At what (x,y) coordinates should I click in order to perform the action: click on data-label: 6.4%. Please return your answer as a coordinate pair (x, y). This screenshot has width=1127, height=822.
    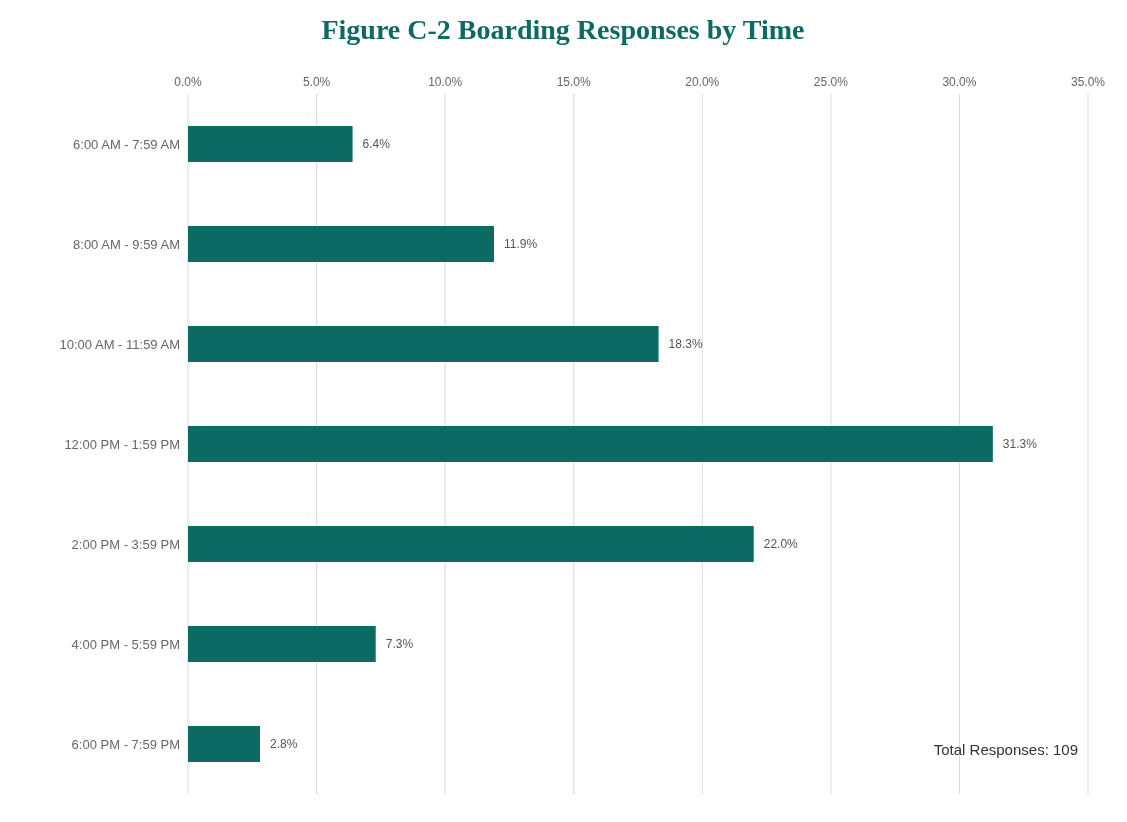
    Looking at the image, I should click on (376, 144).